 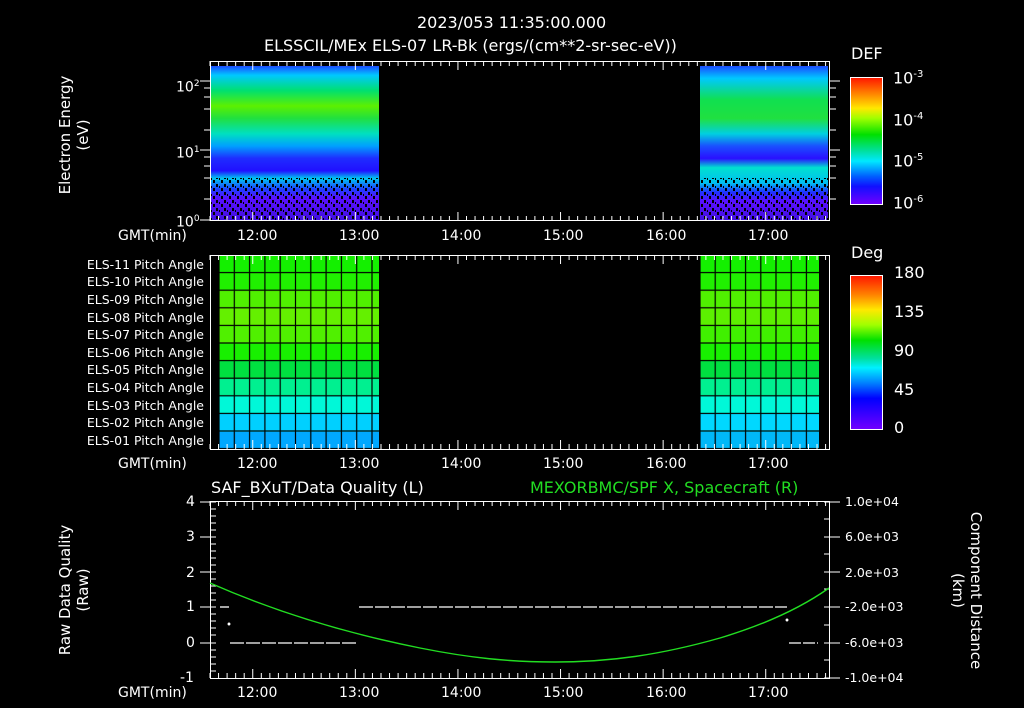 I want to click on def-colorbar-tick: 10⁻⁵, so click(x=908, y=161).